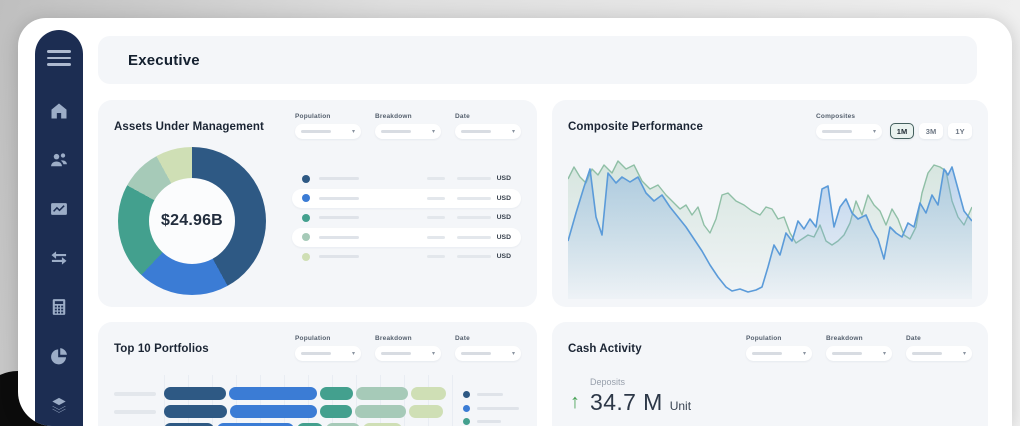 This screenshot has height=426, width=1020. I want to click on aum-donut-chart: $24.96B, so click(192, 221).